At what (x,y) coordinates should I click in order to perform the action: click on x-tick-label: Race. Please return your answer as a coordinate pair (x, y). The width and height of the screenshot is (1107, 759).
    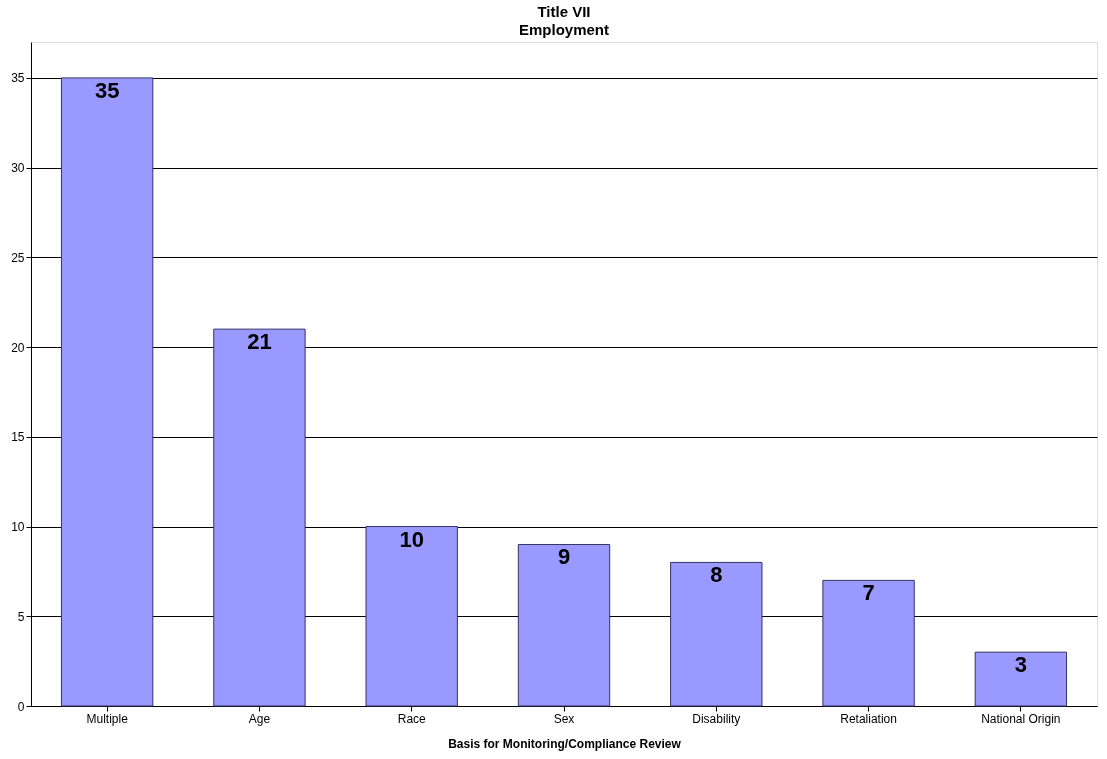
    Looking at the image, I should click on (412, 718).